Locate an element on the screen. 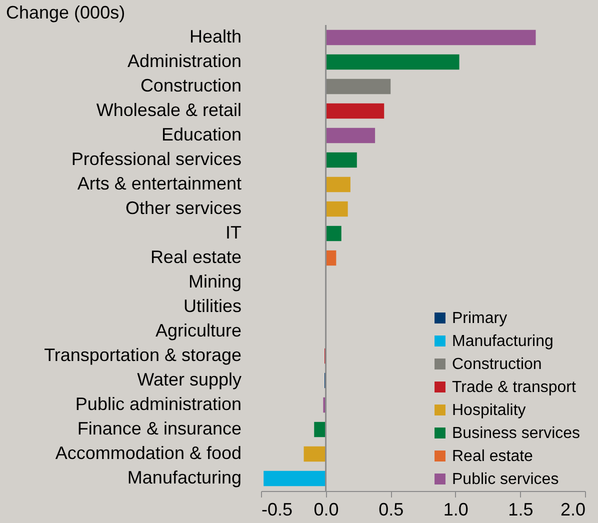  y-tick-label: Transportation & storage is located at coordinates (143, 355).